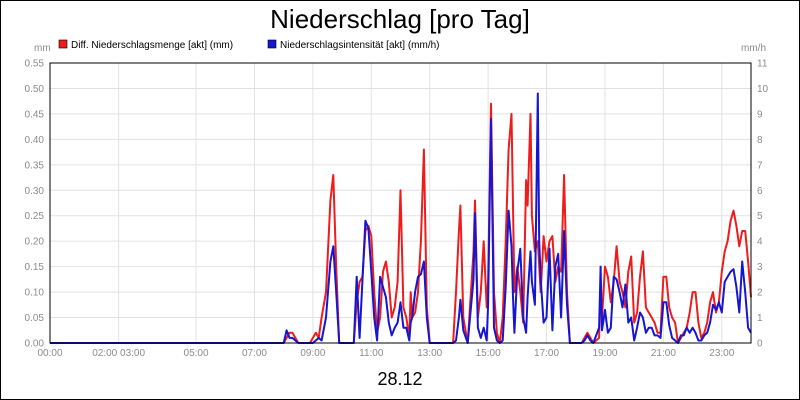 Image resolution: width=800 pixels, height=400 pixels. I want to click on left-tick-label: 0.25, so click(35, 216).